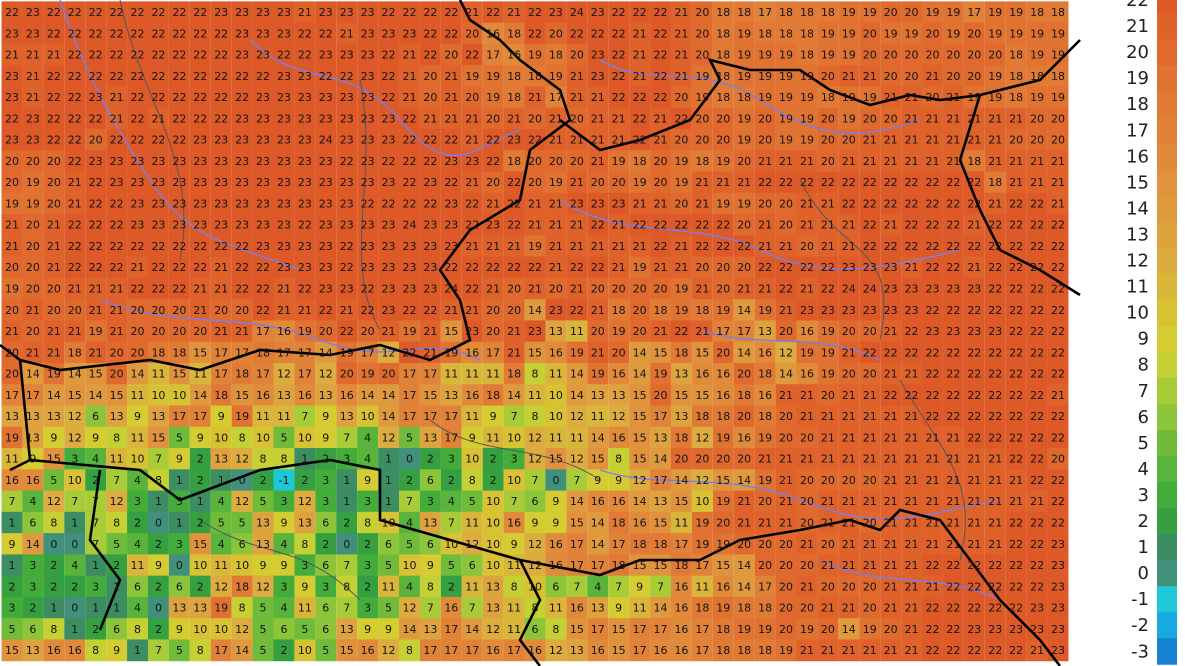 The width and height of the screenshot is (1185, 666). I want to click on cell-value: 15, so click(200, 544).